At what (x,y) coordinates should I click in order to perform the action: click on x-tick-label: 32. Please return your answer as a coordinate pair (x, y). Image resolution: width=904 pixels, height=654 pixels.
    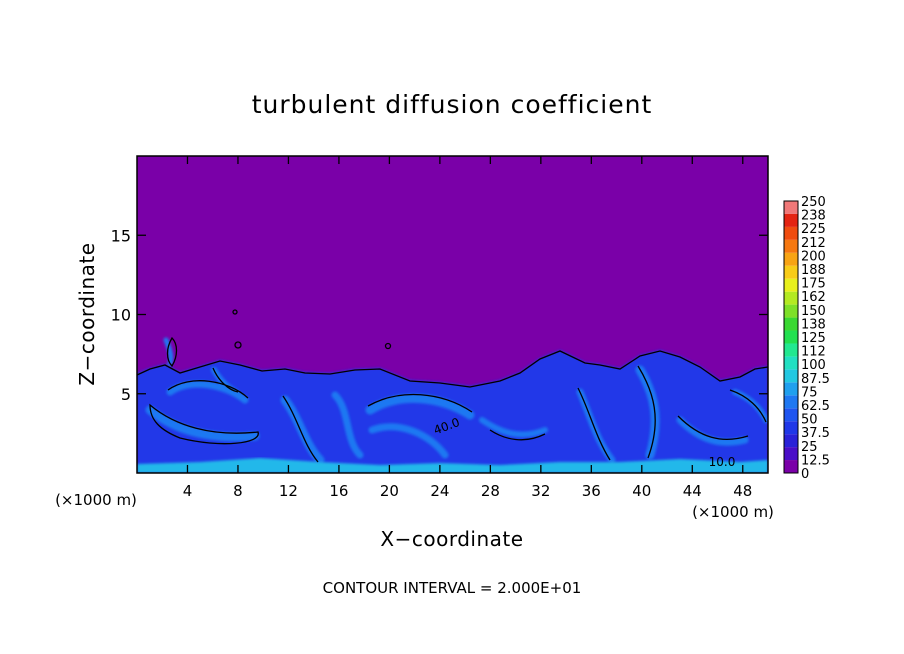
    Looking at the image, I should click on (540, 491).